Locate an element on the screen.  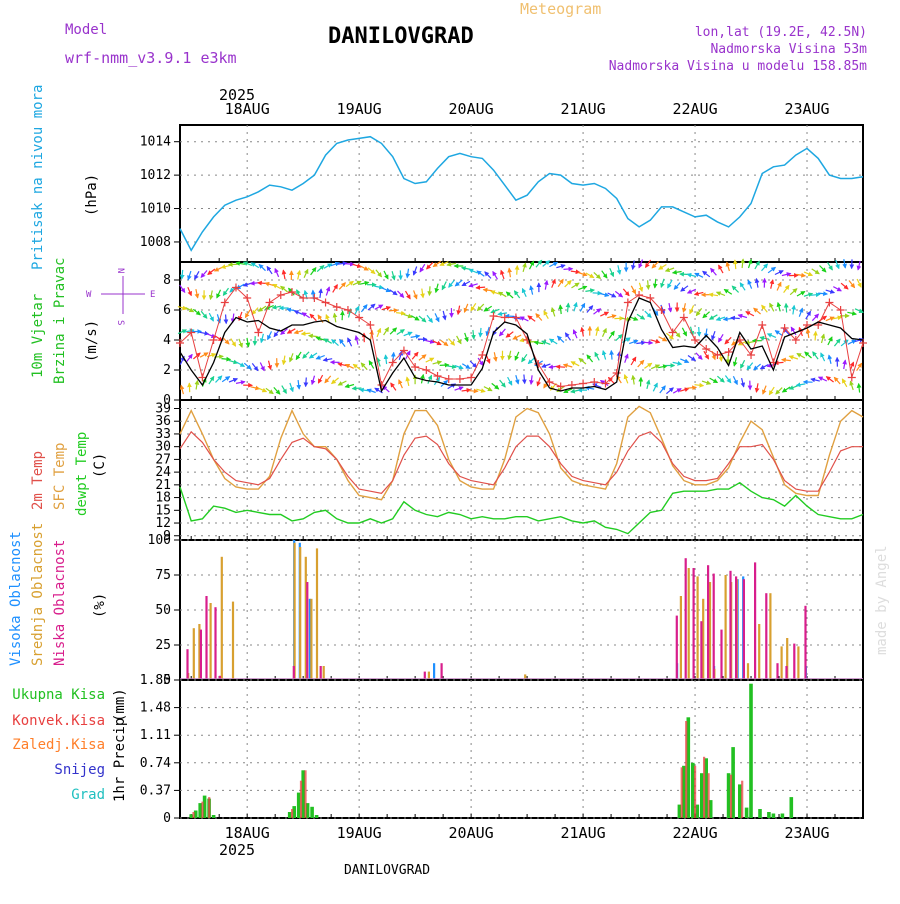
day-label-top: 20AUG is located at coordinates (471, 109).